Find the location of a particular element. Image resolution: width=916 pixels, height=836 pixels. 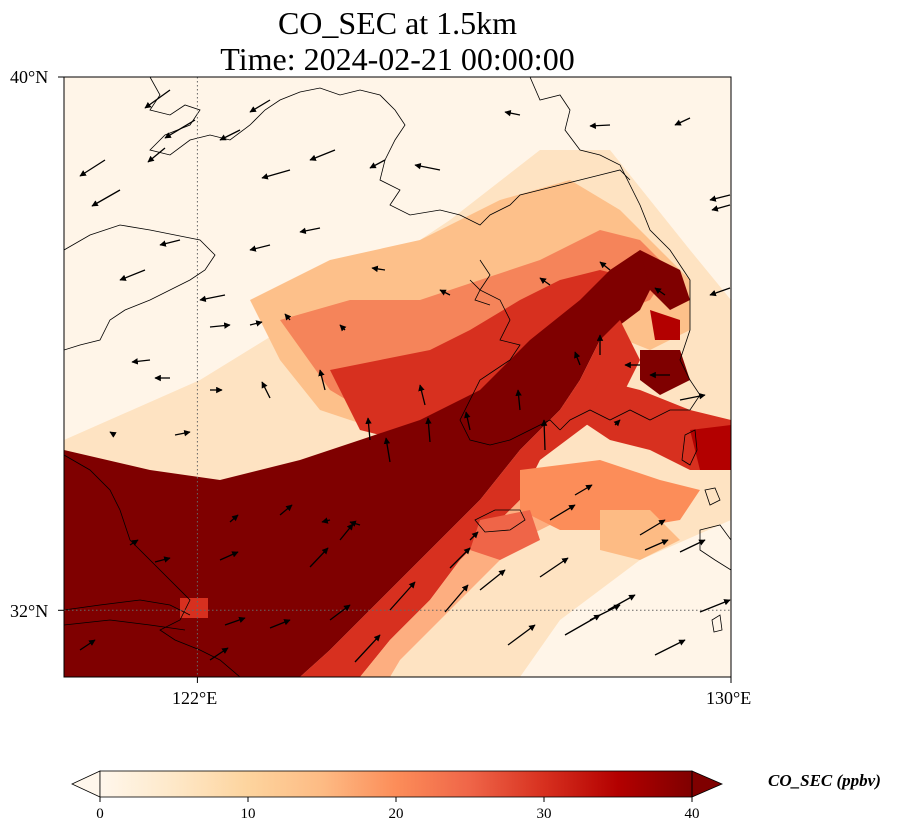

lon-tick-122: 122°E is located at coordinates (195, 698).